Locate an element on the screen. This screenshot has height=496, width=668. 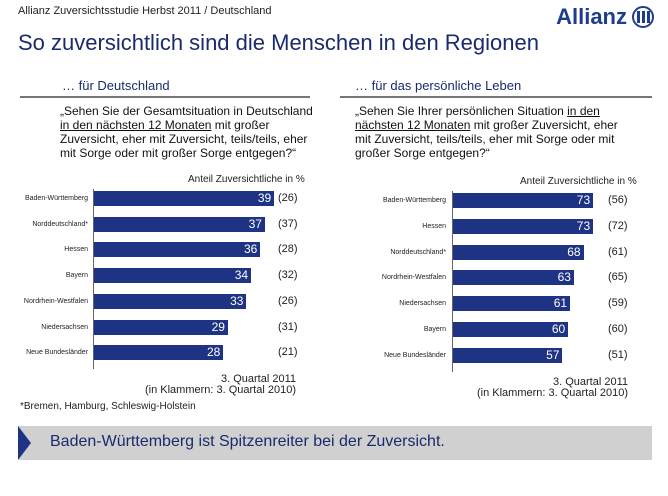
previous-value: (51) is located at coordinates (618, 354).